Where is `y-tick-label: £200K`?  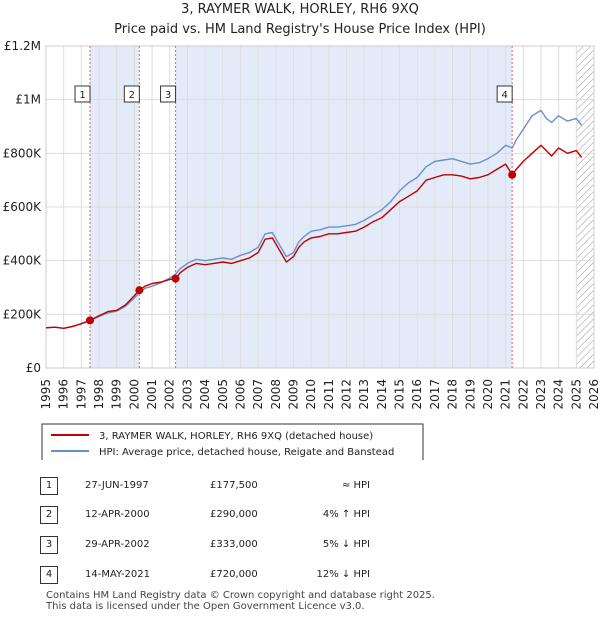
y-tick-label: £200K is located at coordinates (23, 314).